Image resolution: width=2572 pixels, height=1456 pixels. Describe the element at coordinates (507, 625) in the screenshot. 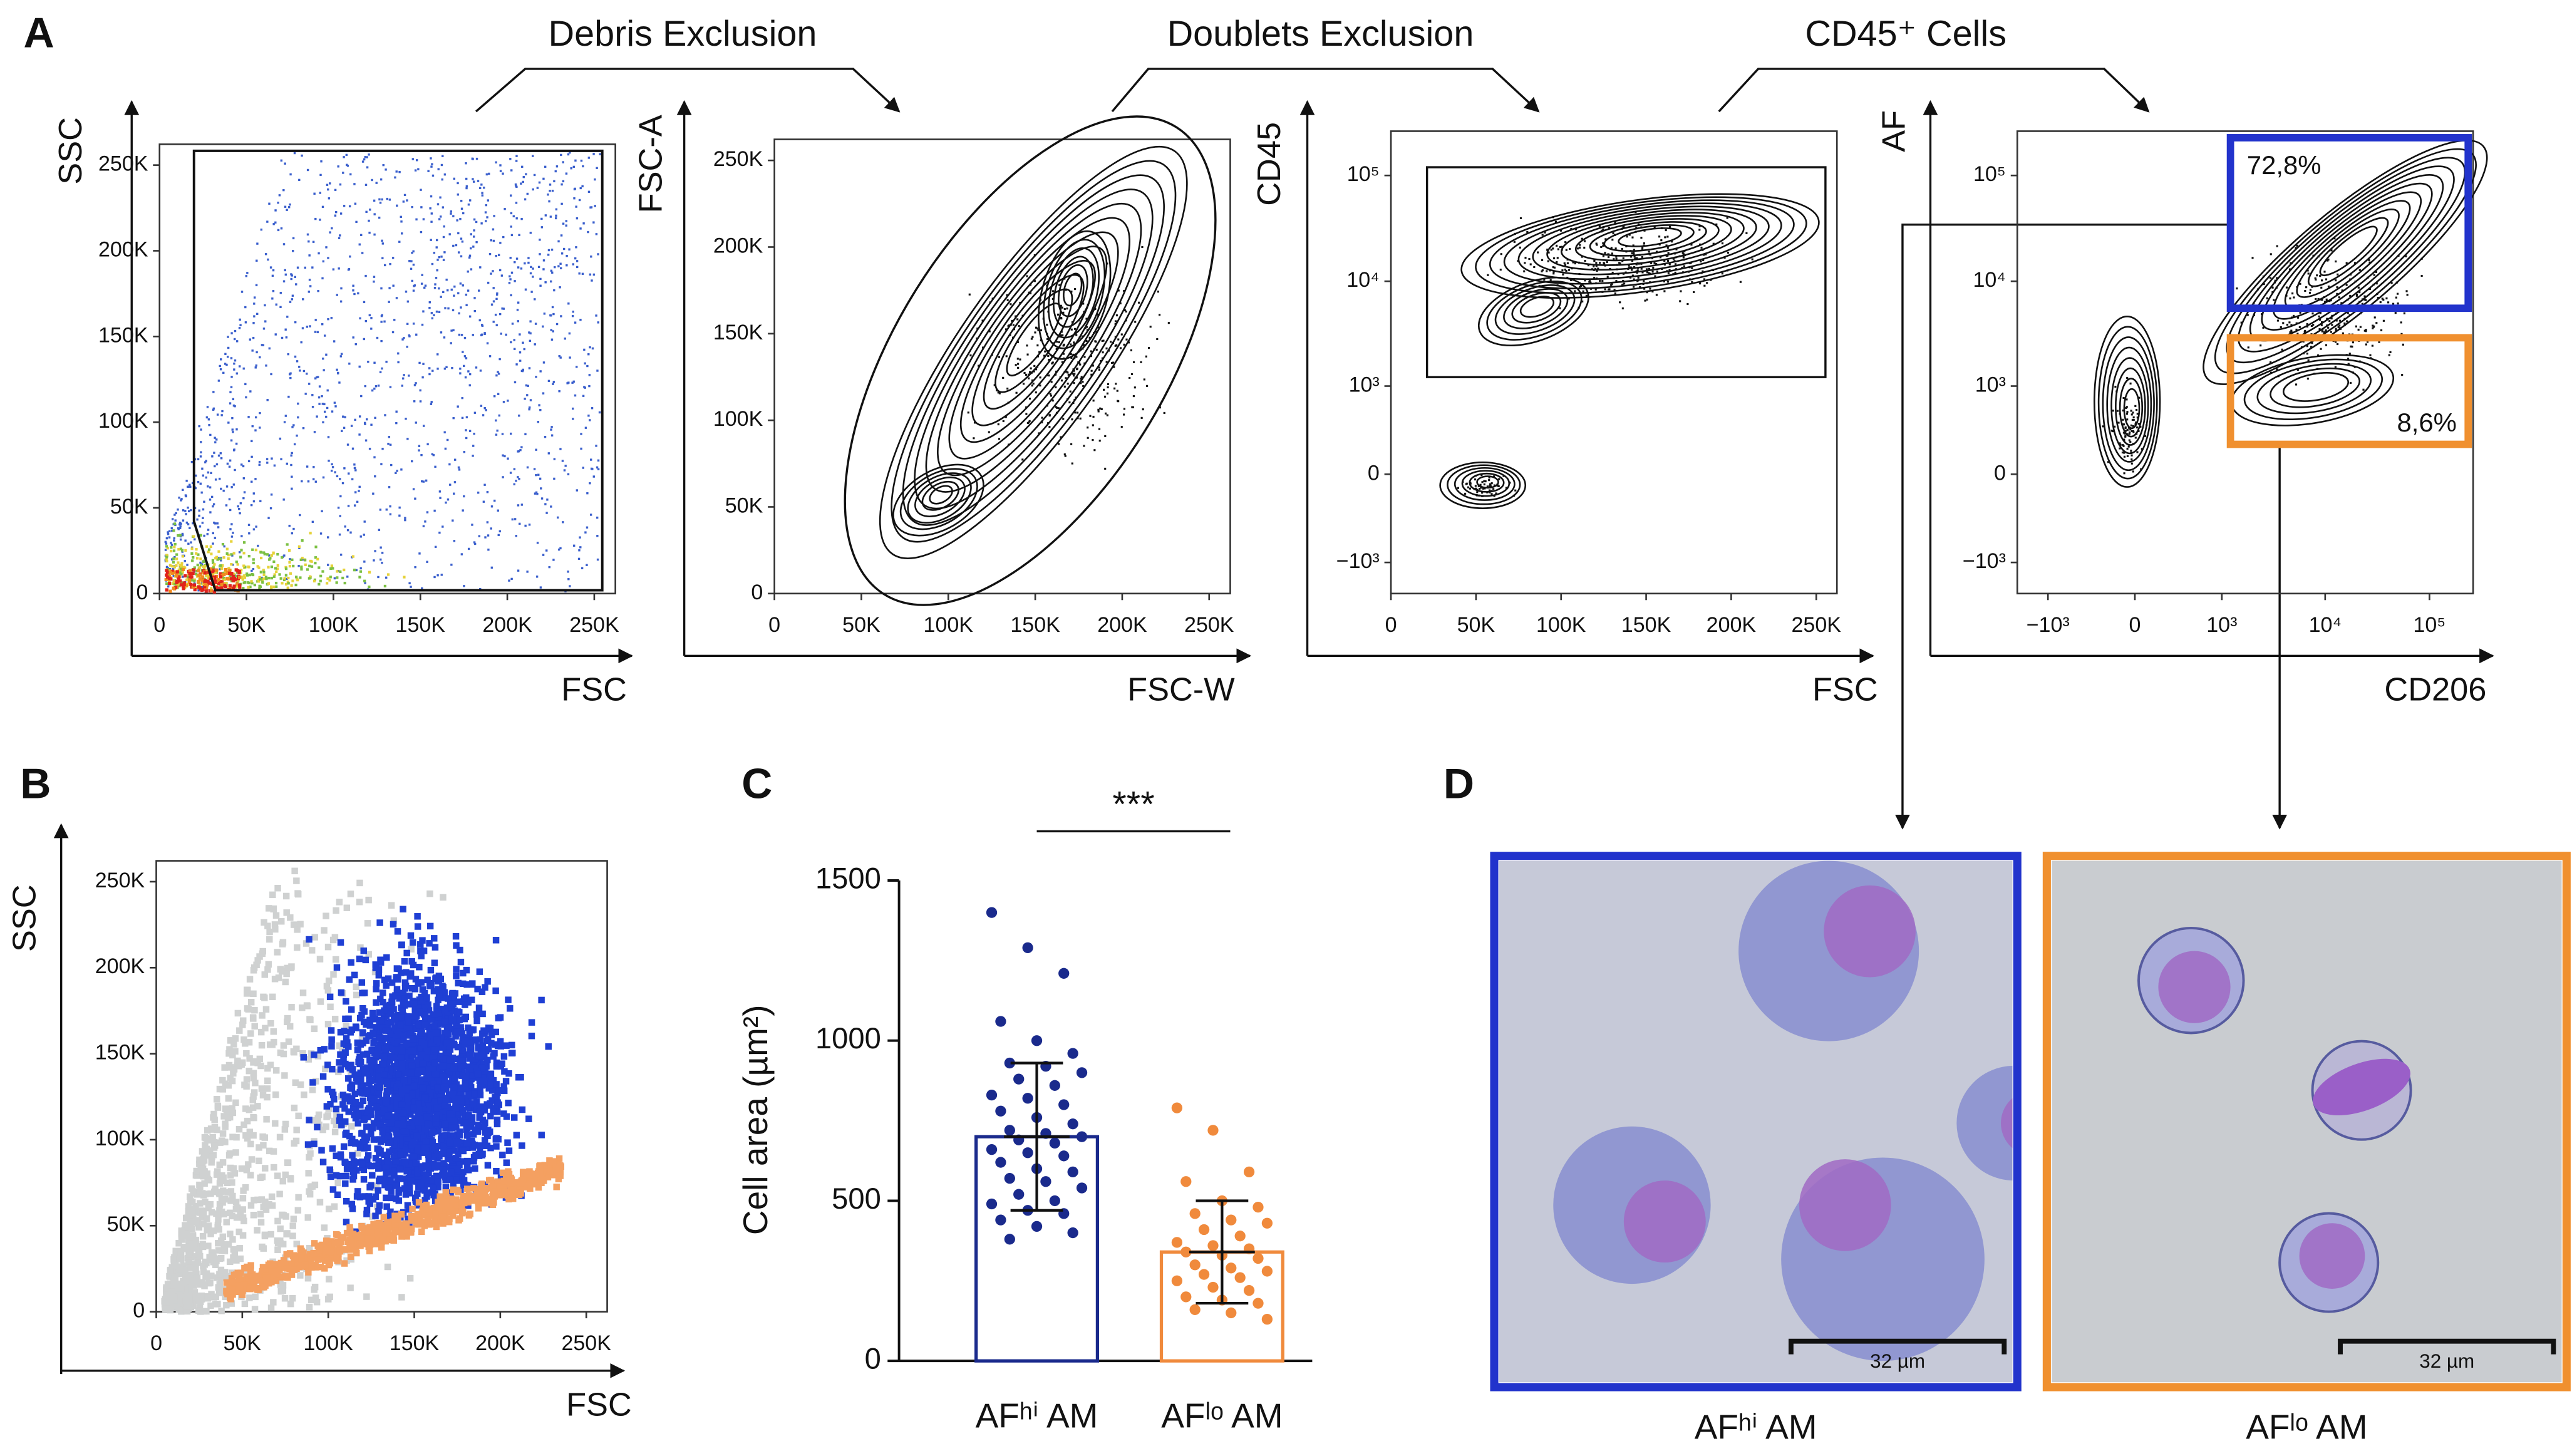

I see `x-tick-label: 200K` at that location.